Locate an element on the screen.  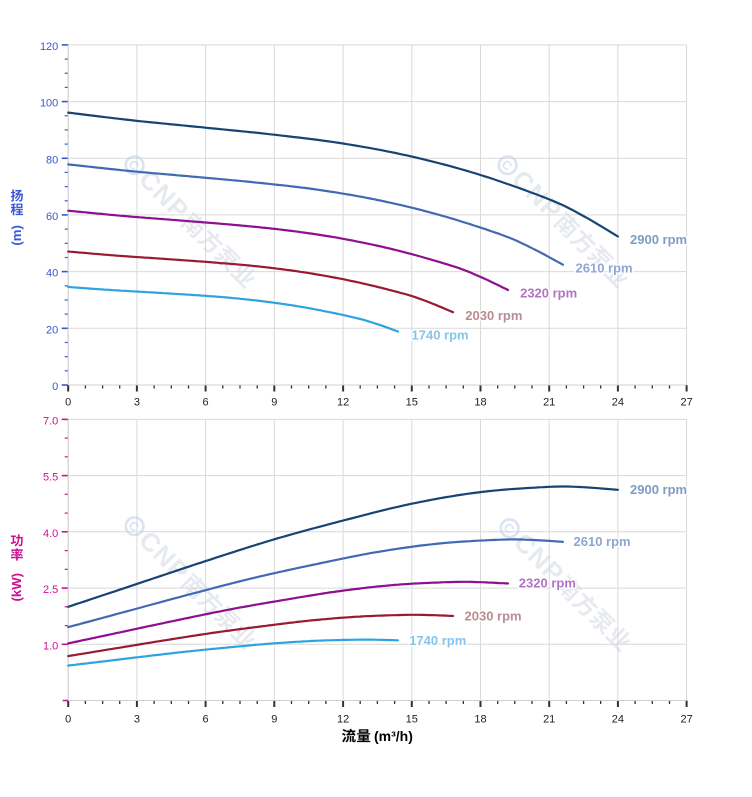
svg-text: 2.5 is located at coordinates (50, 590).